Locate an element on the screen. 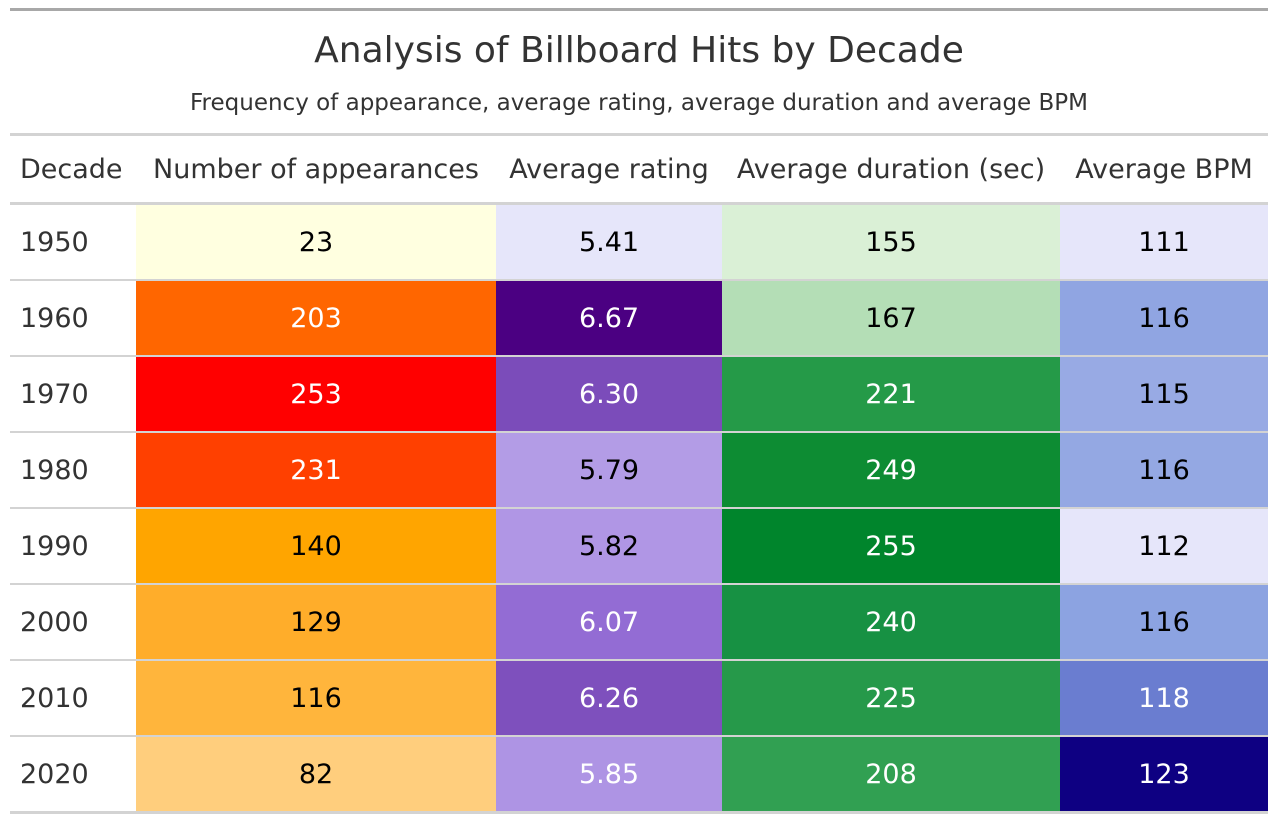  appearances-cell: 116 is located at coordinates (316, 697).